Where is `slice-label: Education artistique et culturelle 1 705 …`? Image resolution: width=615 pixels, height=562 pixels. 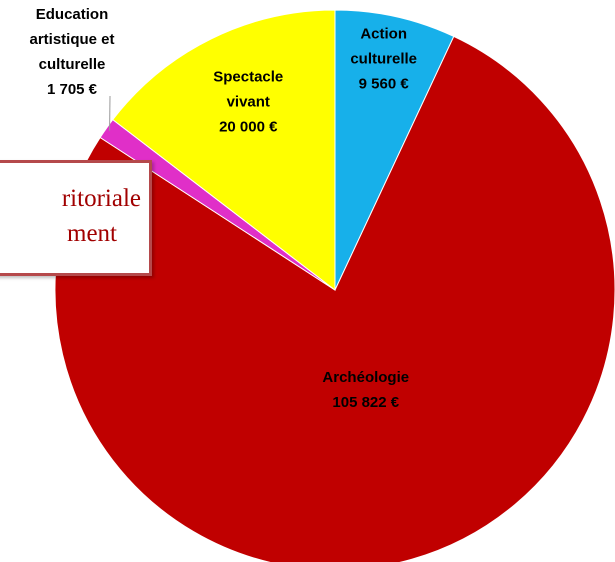 slice-label: Education artistique et culturelle 1 705 … is located at coordinates (72, 52).